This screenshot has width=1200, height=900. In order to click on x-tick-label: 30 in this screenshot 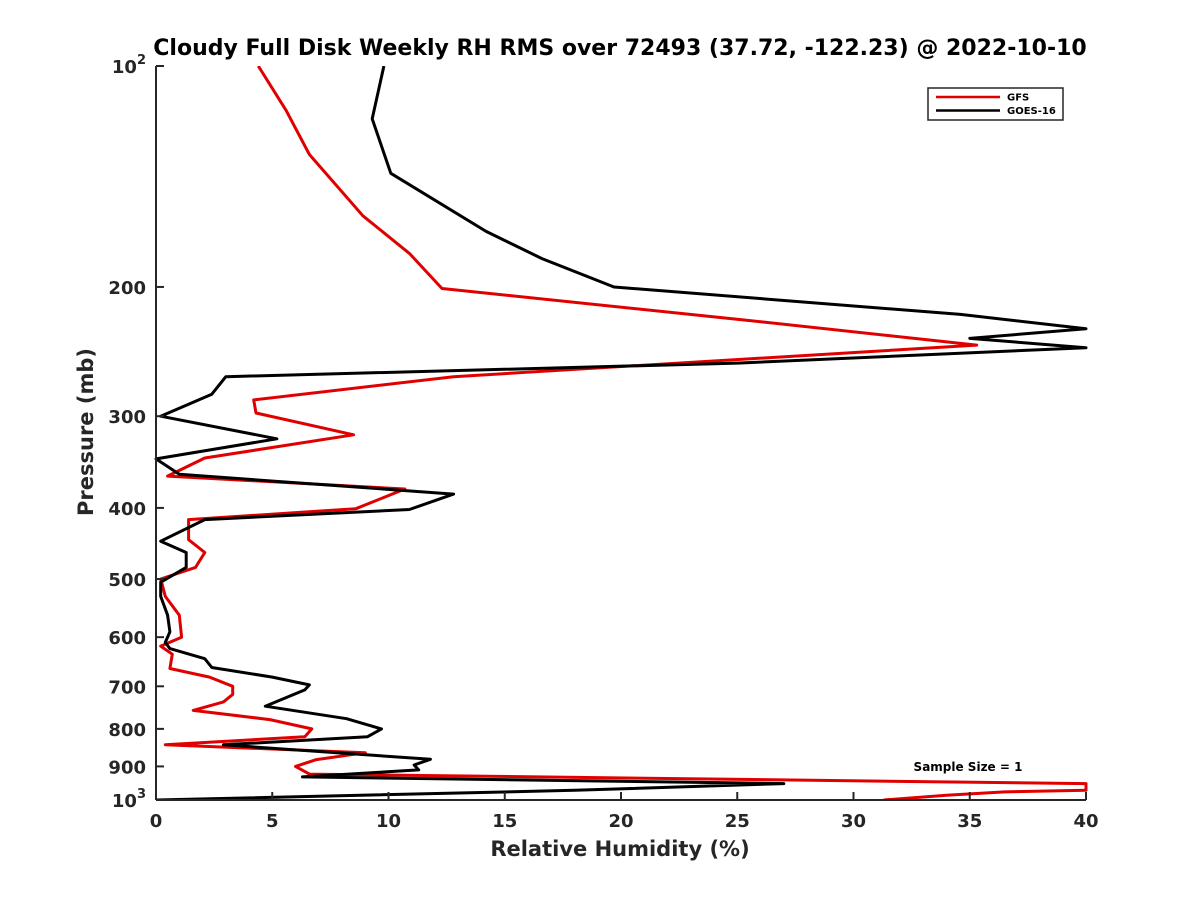, I will do `click(853, 821)`.